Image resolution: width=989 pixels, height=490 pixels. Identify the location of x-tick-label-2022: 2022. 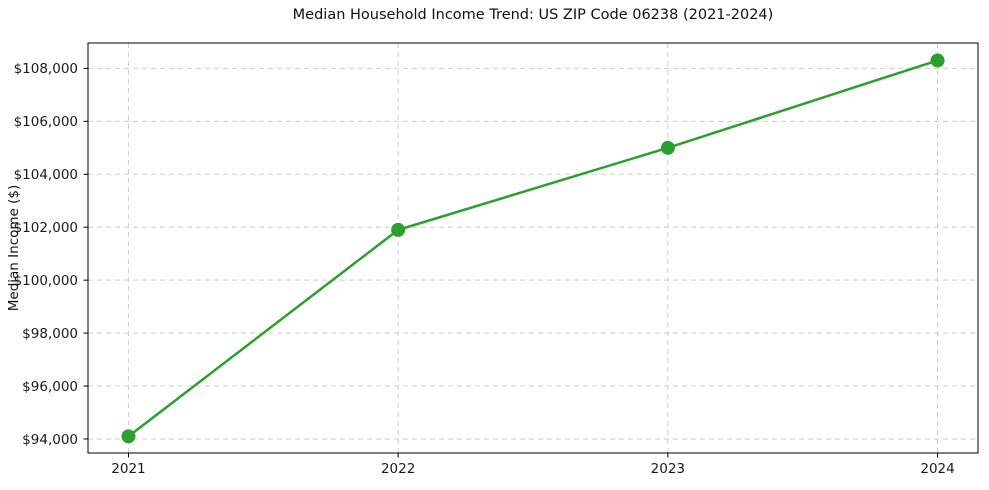
(398, 469).